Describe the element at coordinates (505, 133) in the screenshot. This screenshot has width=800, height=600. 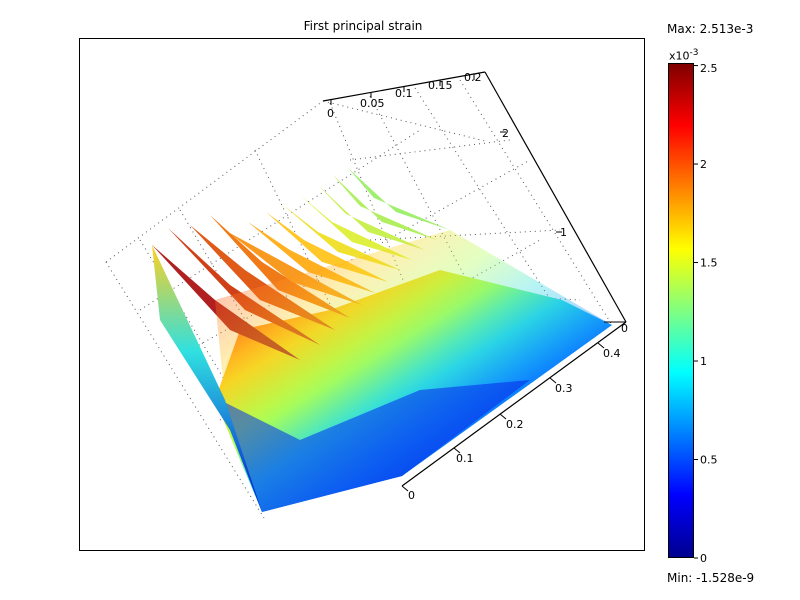
I see `z-tick-label: 2` at that location.